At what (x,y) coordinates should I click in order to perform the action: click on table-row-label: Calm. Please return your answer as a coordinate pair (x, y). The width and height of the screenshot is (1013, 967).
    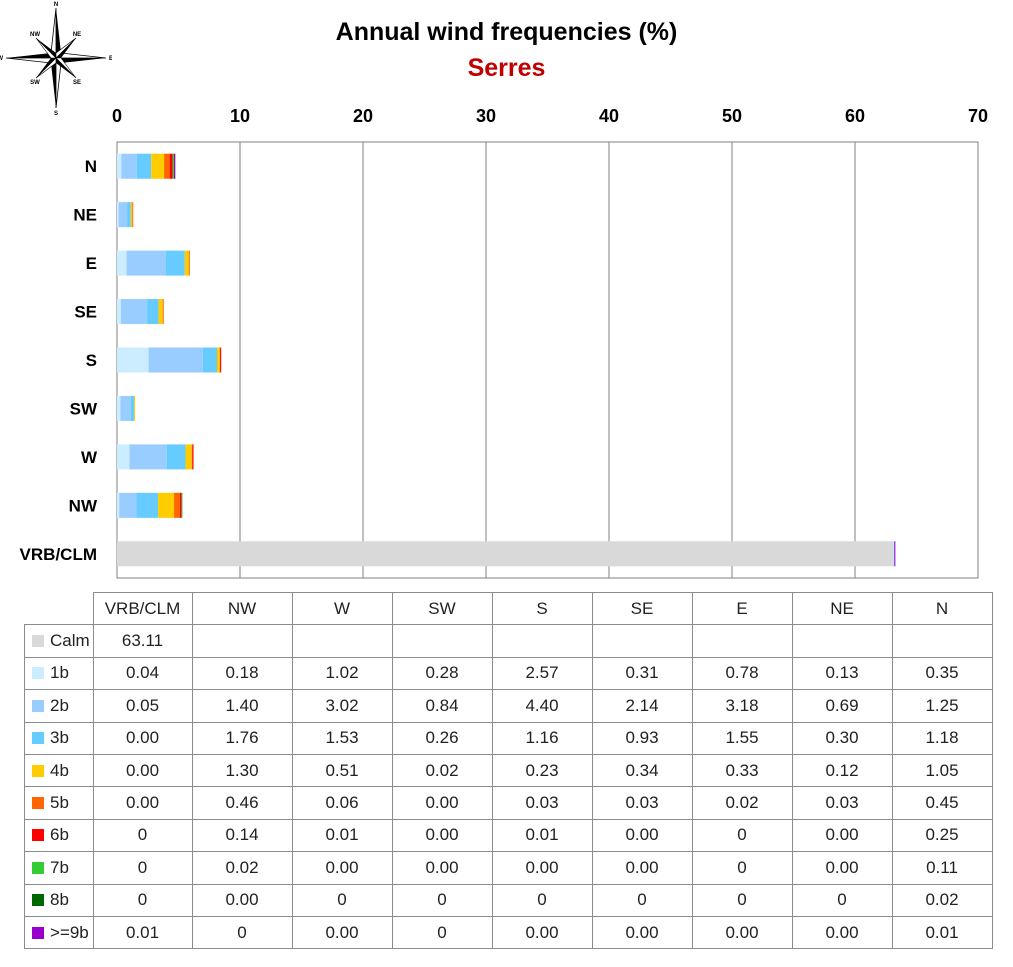
    Looking at the image, I should click on (59, 641).